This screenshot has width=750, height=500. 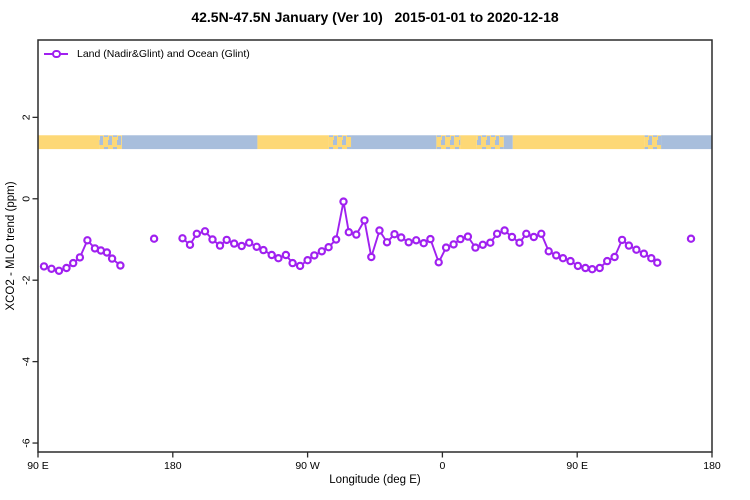 I want to click on data-series, so click(x=367, y=236).